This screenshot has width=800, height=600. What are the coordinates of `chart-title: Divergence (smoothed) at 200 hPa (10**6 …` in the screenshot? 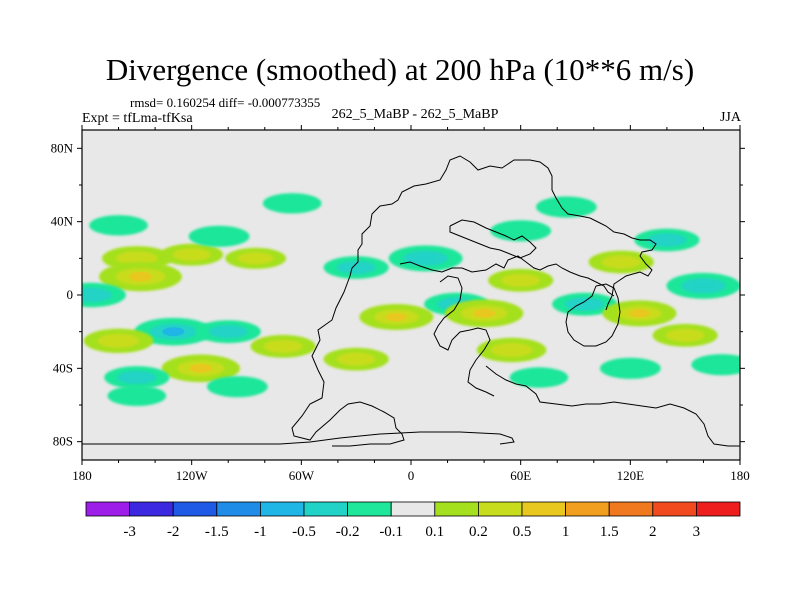 It's located at (400, 69).